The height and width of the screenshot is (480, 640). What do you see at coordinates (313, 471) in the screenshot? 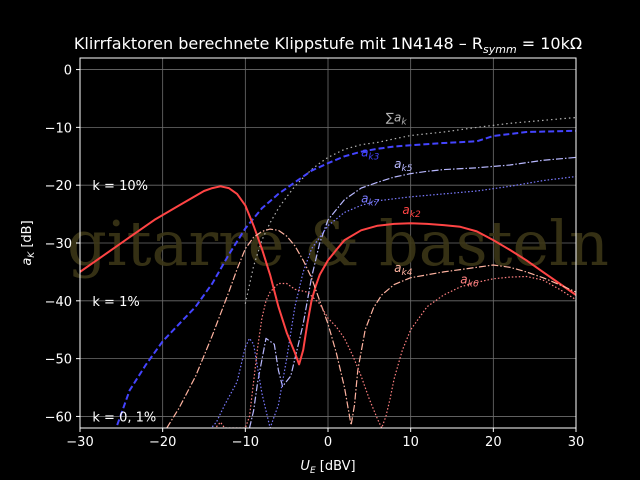
I see `xlabel-sub: E` at bounding box center [313, 471].